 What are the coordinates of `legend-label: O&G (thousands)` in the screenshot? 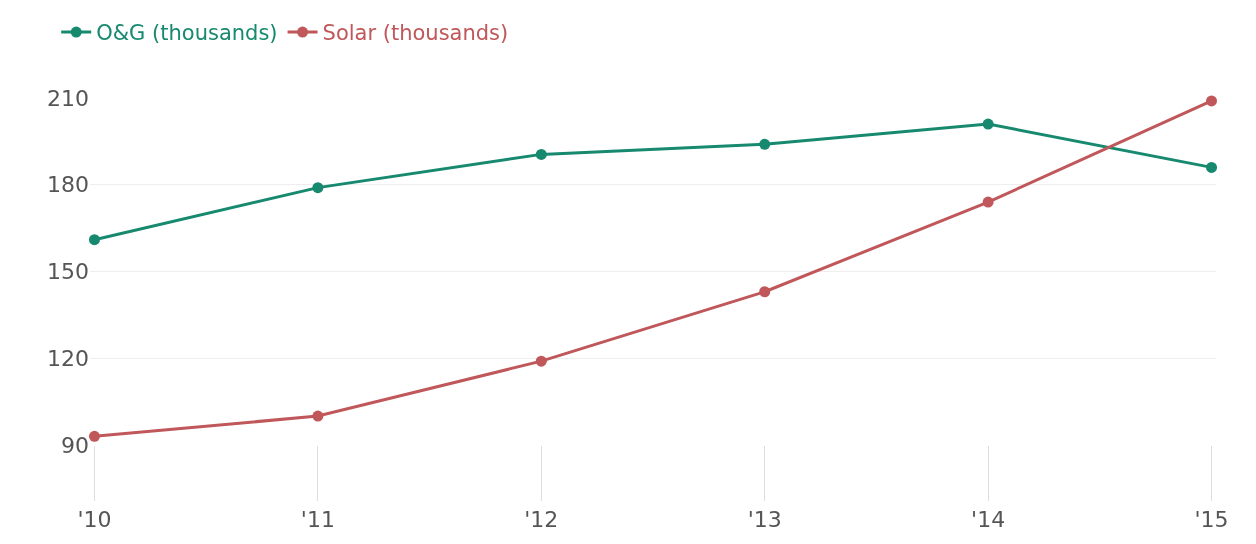 It's located at (187, 33).